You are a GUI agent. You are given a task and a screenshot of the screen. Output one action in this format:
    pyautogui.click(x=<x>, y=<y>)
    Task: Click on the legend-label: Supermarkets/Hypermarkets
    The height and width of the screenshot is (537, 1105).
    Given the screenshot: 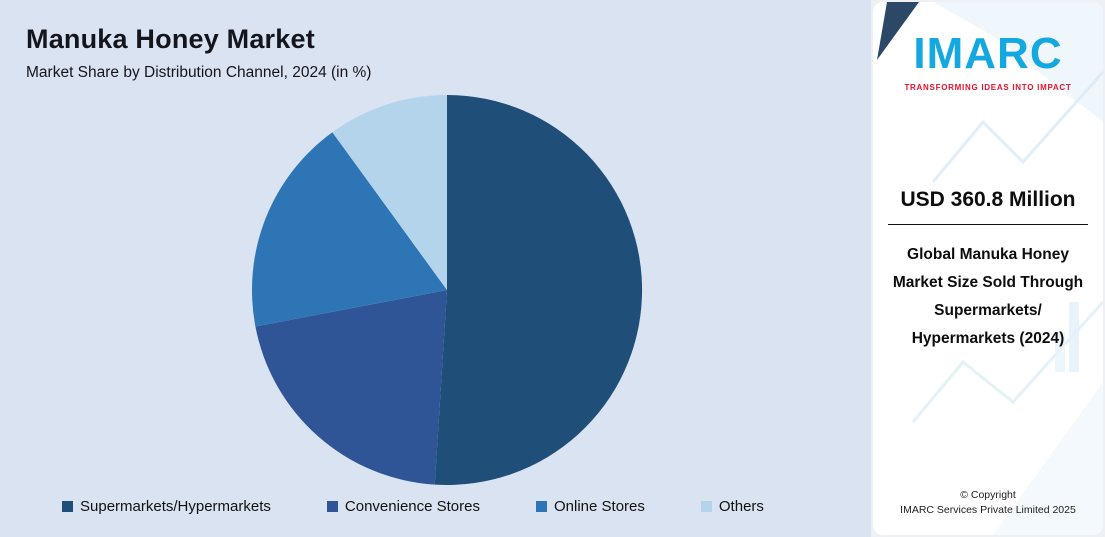 What is the action you would take?
    pyautogui.click(x=175, y=506)
    